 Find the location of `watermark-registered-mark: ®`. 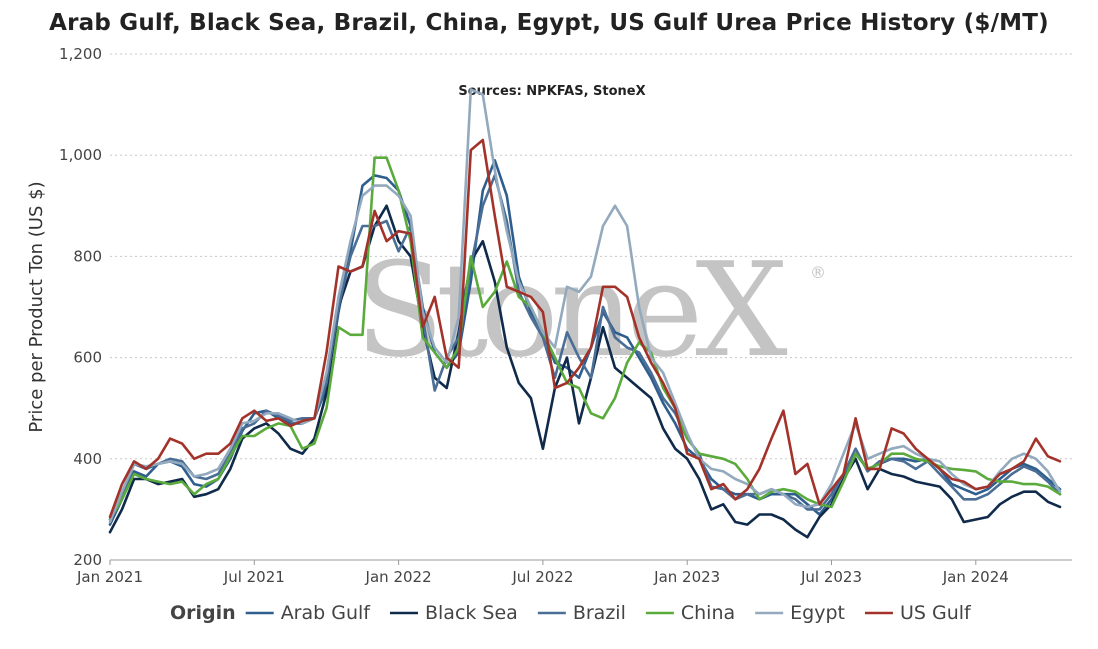

watermark-registered-mark: ® is located at coordinates (818, 272).